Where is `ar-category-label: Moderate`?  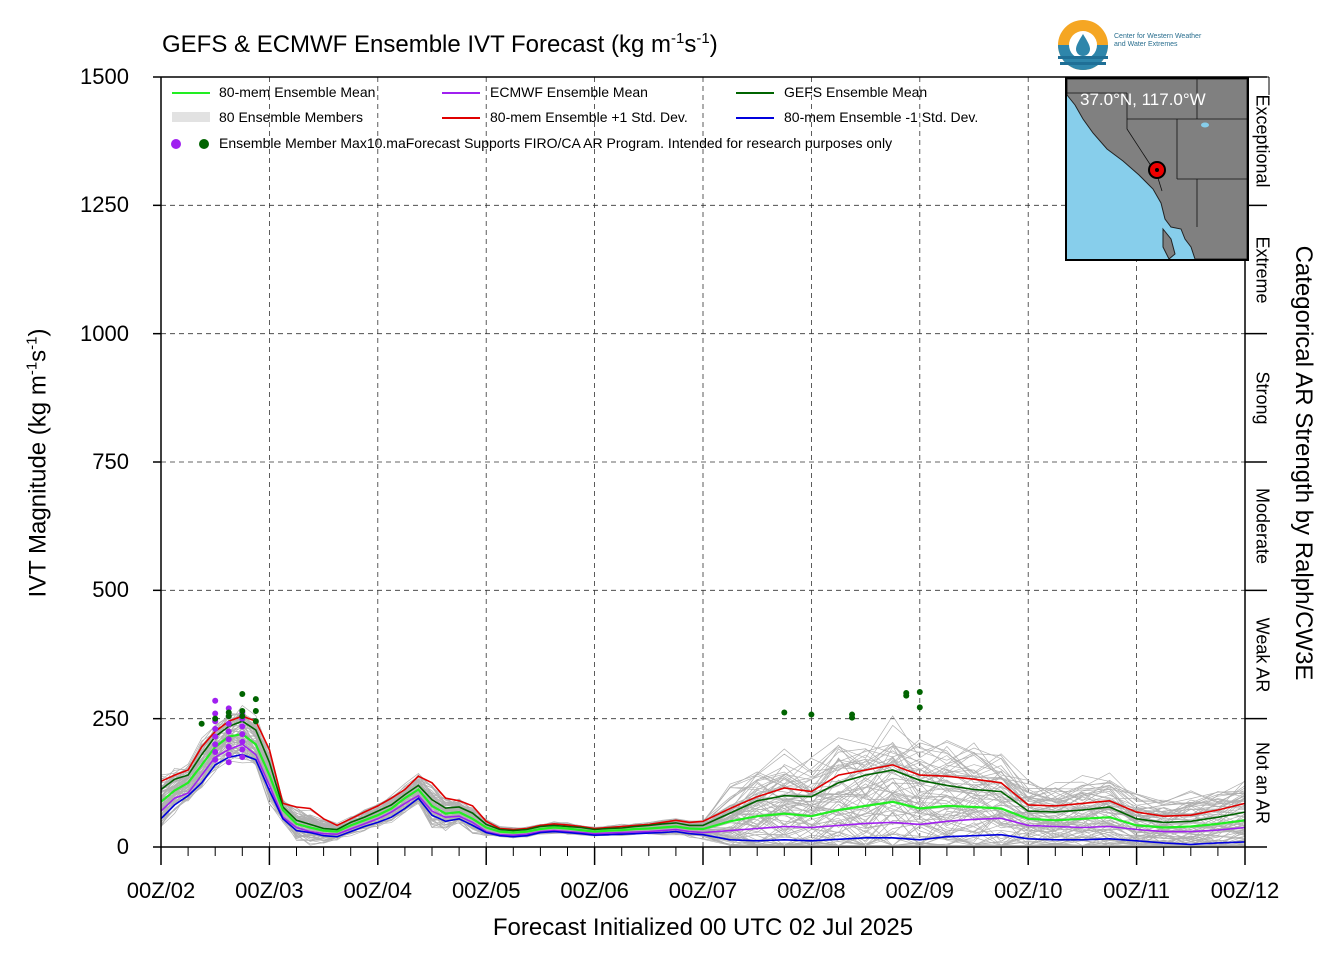
ar-category-label: Moderate is located at coordinates (1262, 526).